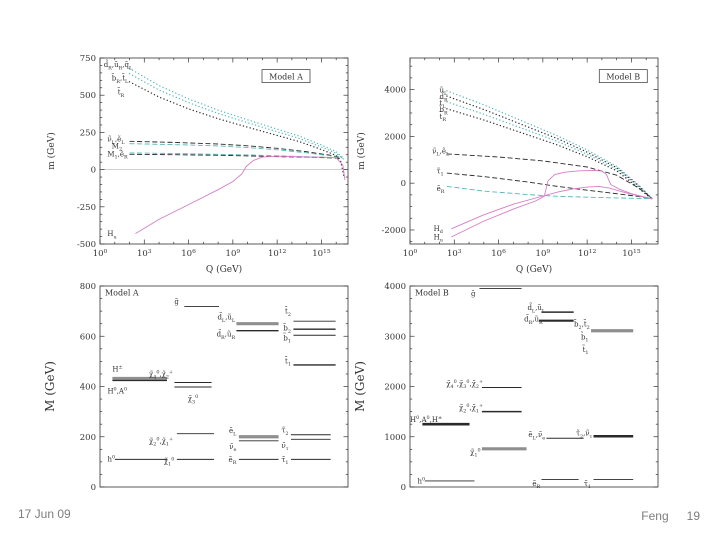 This screenshot has height=540, width=720. What do you see at coordinates (161, 374) in the screenshot?
I see `mass-level-label: χ̃40,χ̃2+` at bounding box center [161, 374].